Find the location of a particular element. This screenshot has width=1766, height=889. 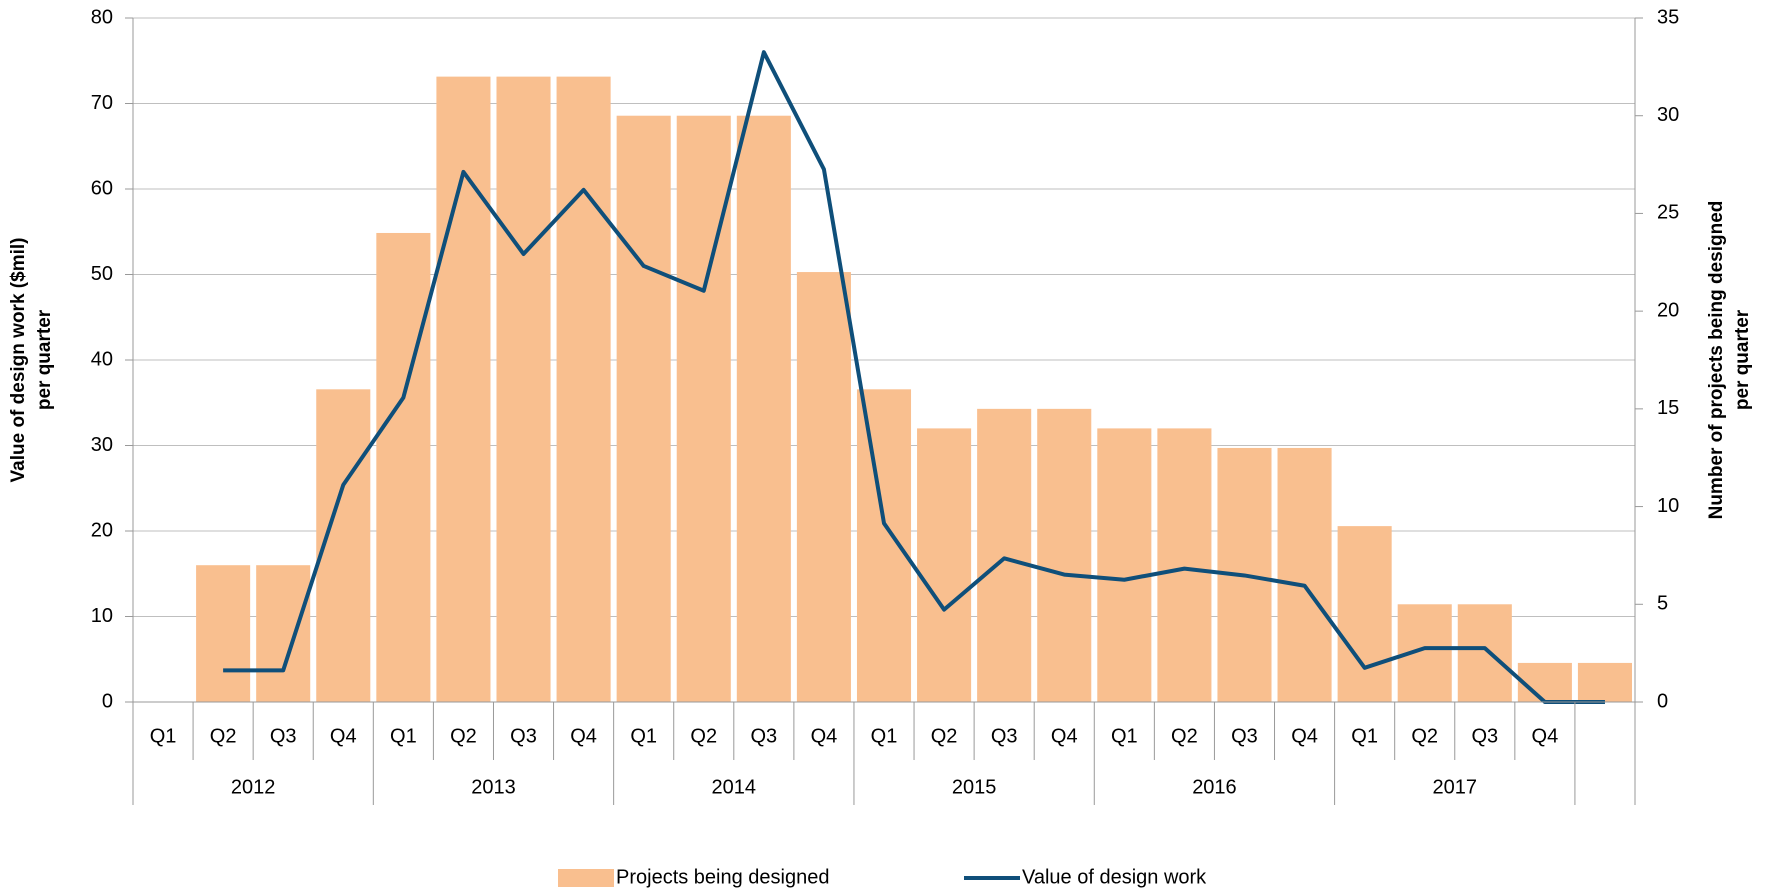

y2-tick-label: 35 is located at coordinates (1668, 17).